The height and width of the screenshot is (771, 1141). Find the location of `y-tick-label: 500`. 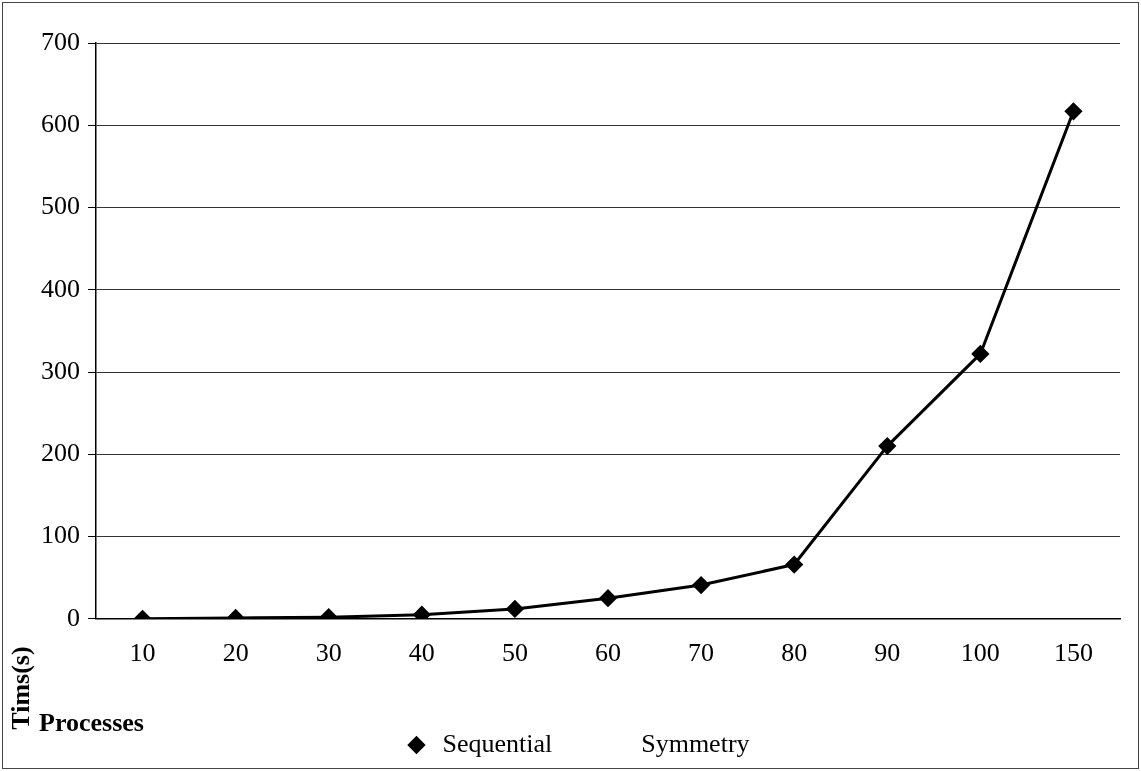

y-tick-label: 500 is located at coordinates (60, 206).